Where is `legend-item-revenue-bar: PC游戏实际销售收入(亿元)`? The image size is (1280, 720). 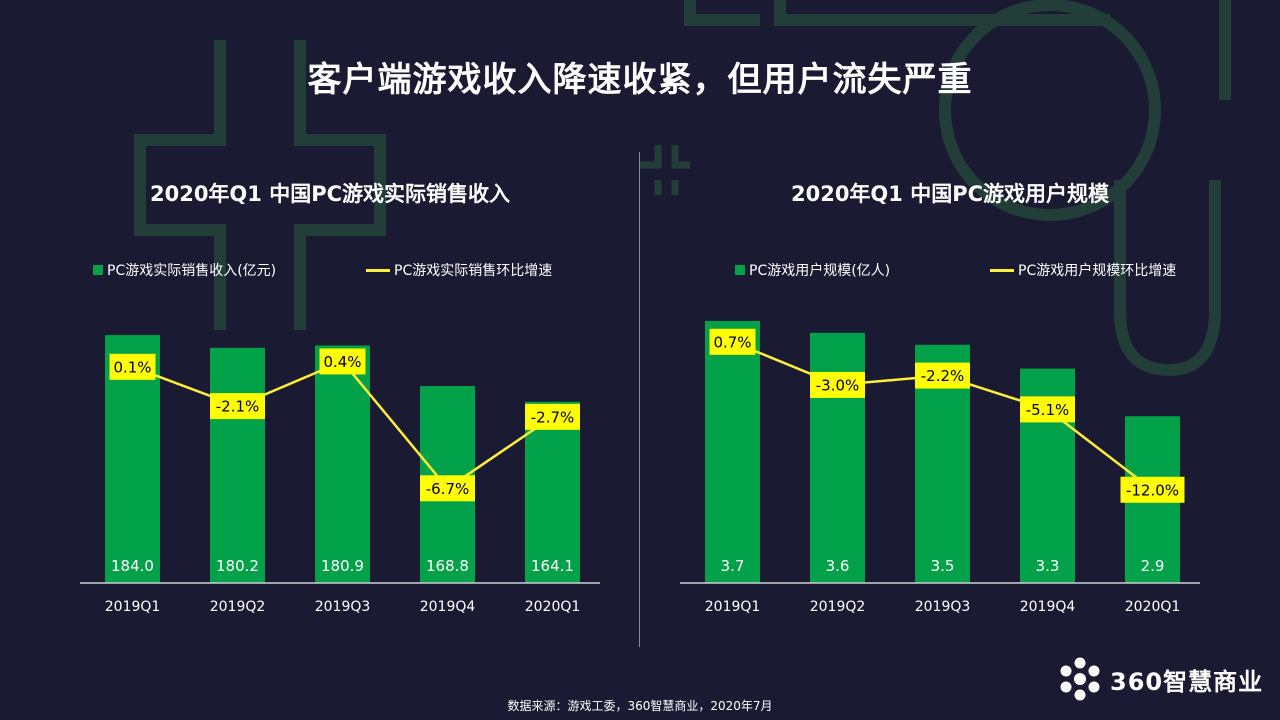
legend-item-revenue-bar: PC游戏实际销售收入(亿元) is located at coordinates (184, 270).